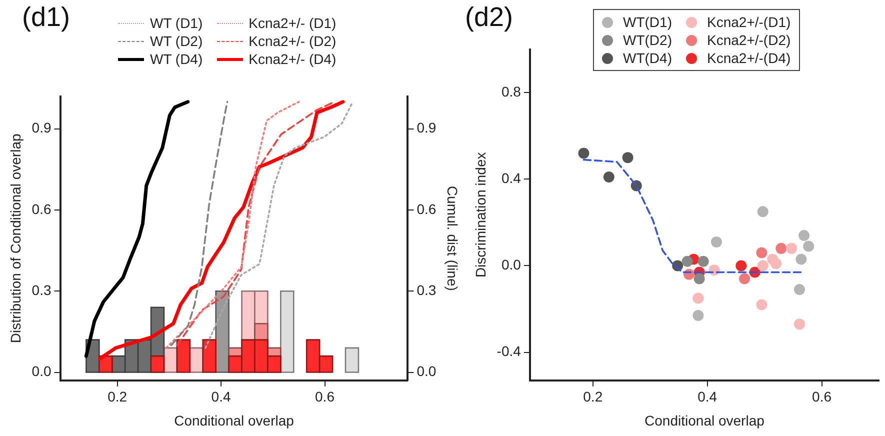 This screenshot has width=885, height=436. Describe the element at coordinates (511, 178) in the screenshot. I see `y-tick-label: 0.4` at that location.